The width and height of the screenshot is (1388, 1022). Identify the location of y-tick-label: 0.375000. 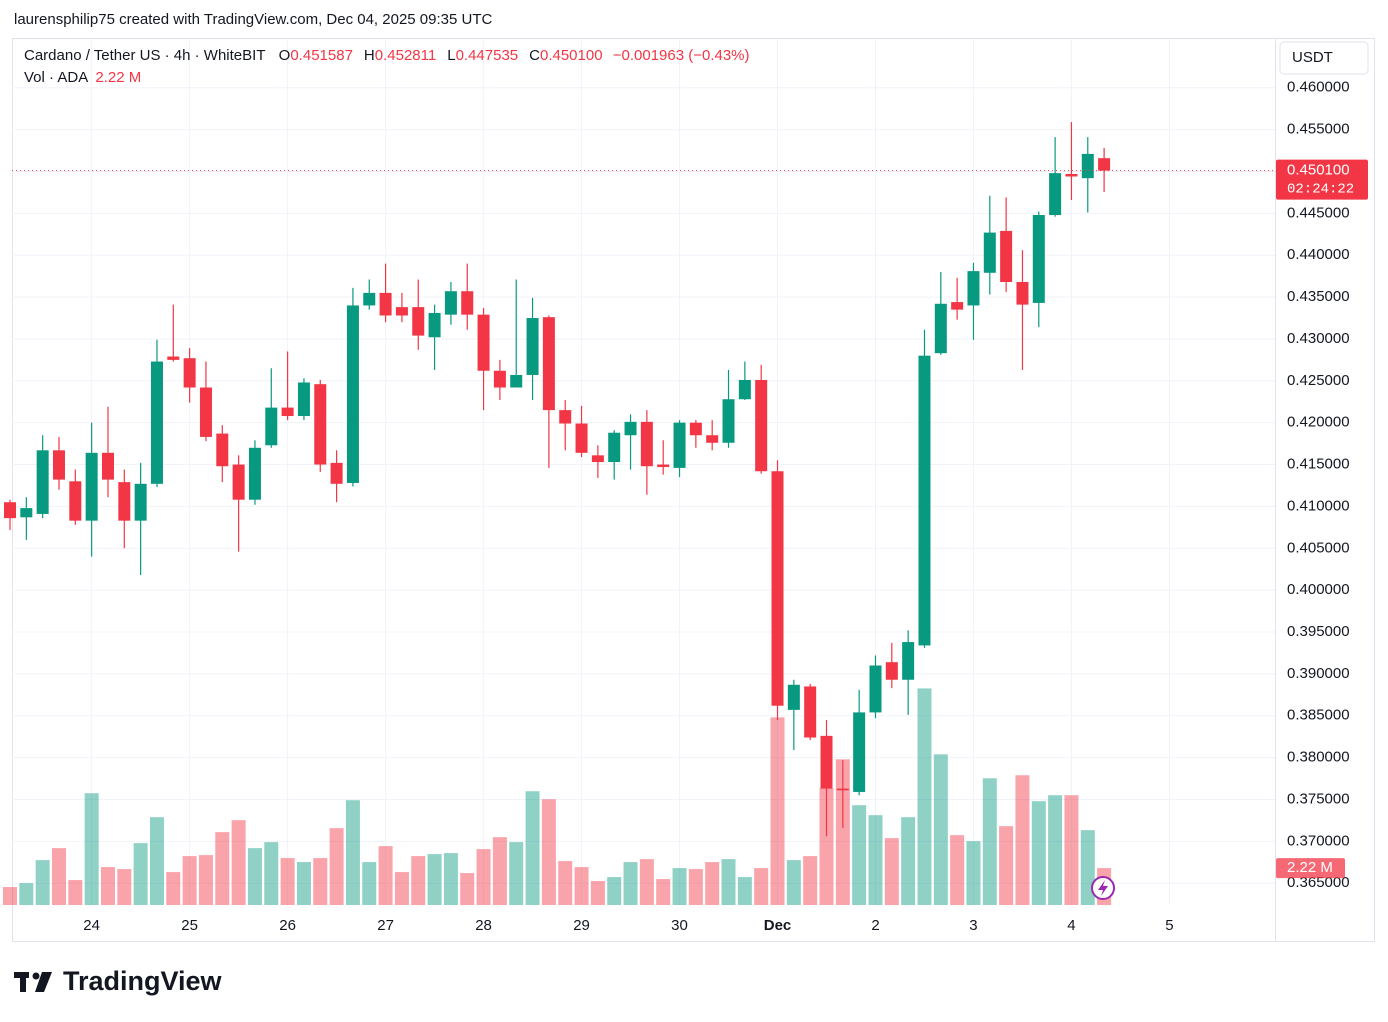
(1318, 798).